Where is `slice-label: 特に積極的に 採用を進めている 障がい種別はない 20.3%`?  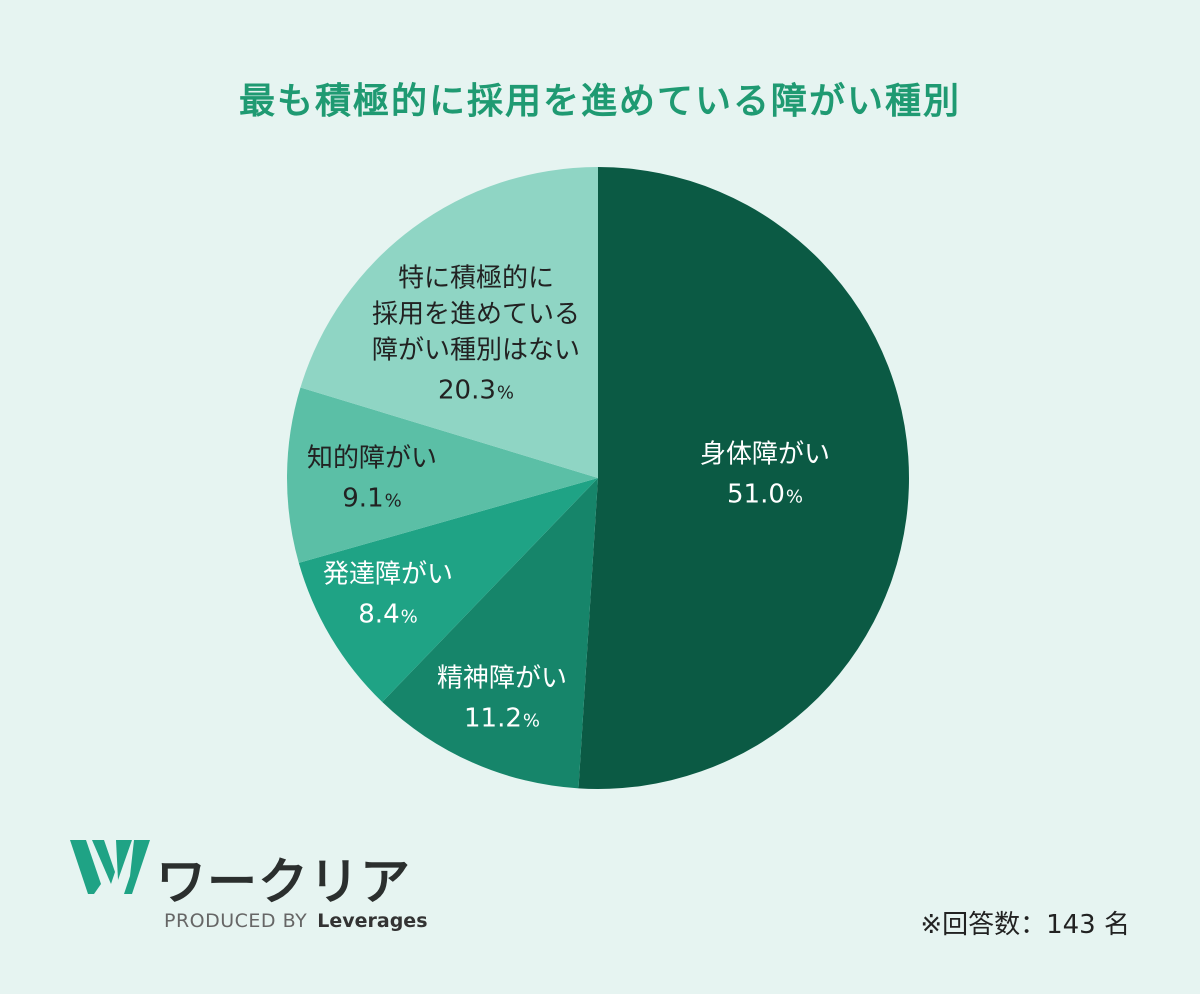 slice-label: 特に積極的に 採用を進めている 障がい種別はない 20.3% is located at coordinates (476, 336).